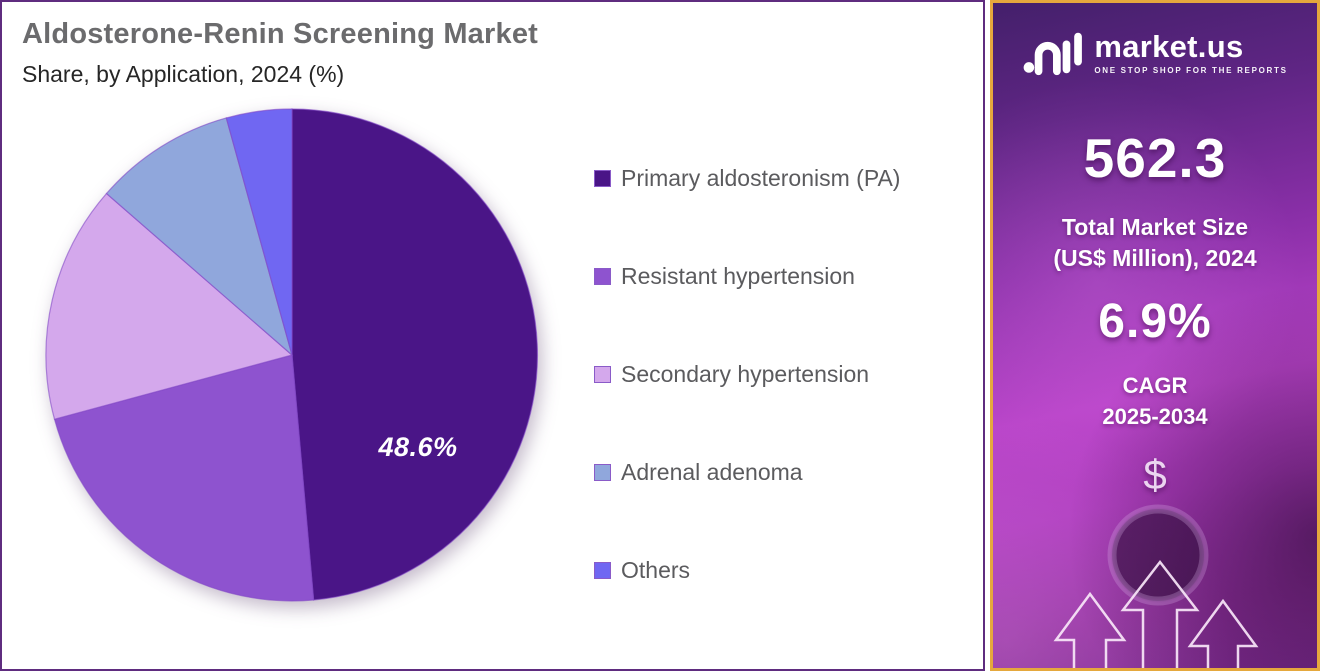  I want to click on market-size-label-line2: (US$ Million), 2024, so click(1155, 258).